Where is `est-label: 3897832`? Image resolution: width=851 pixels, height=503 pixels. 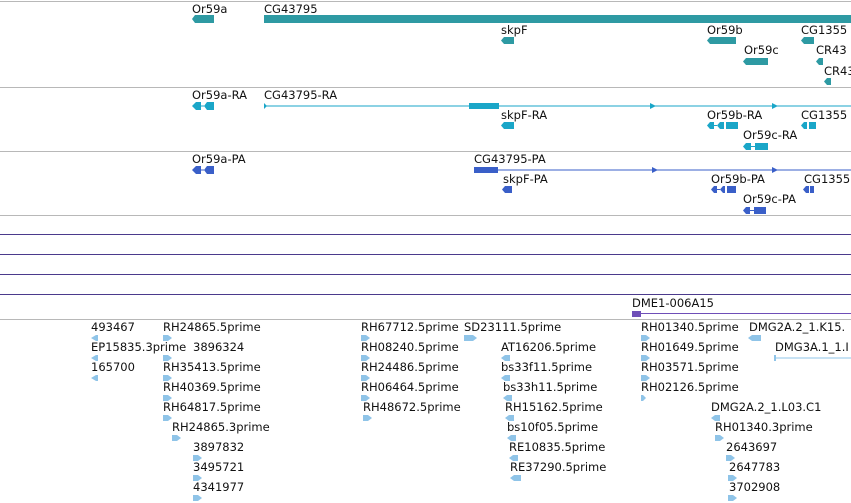 est-label: 3897832 is located at coordinates (219, 447).